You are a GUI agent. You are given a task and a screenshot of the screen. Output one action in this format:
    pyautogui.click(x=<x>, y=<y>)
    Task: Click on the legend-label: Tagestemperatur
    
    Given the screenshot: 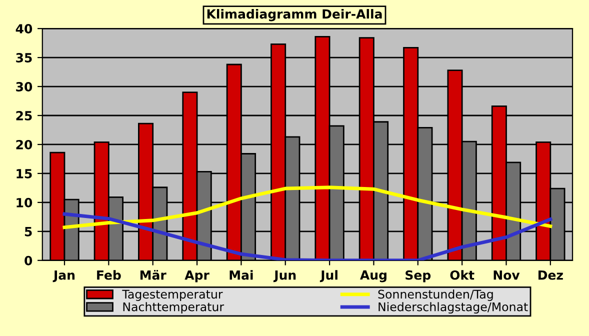 What is the action you would take?
    pyautogui.click(x=172, y=295)
    